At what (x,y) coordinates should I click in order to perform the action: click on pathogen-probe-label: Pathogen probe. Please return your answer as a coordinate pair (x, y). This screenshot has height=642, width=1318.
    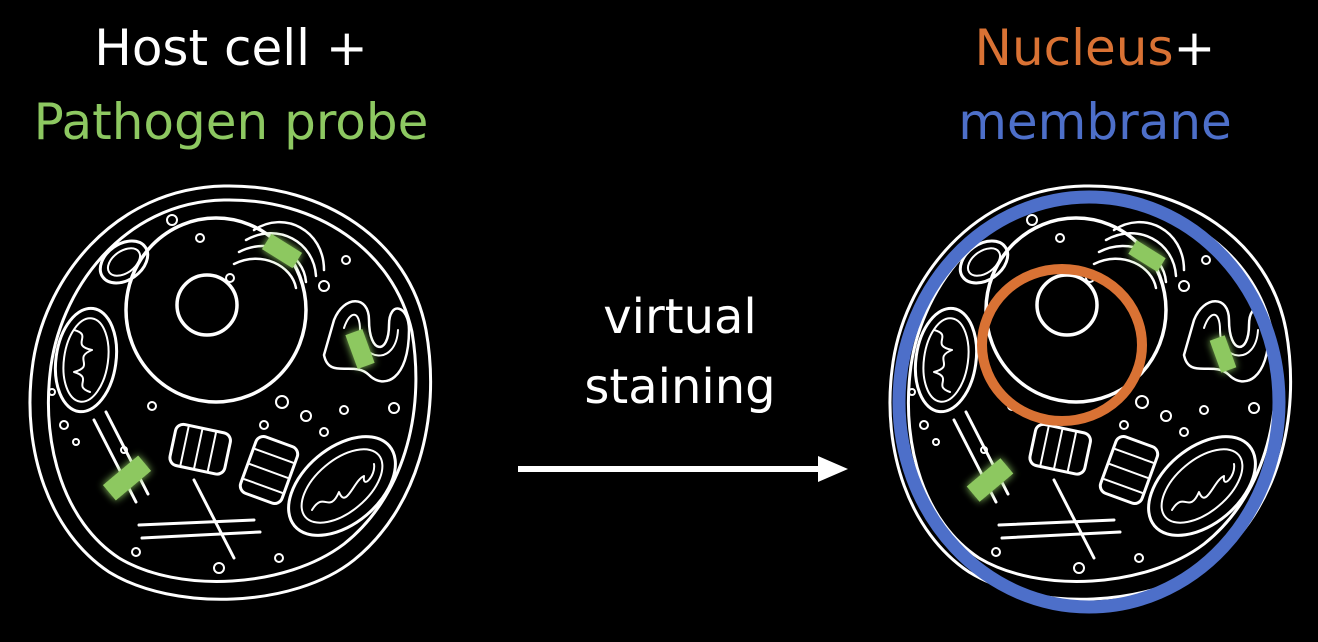
    Looking at the image, I should click on (231, 122).